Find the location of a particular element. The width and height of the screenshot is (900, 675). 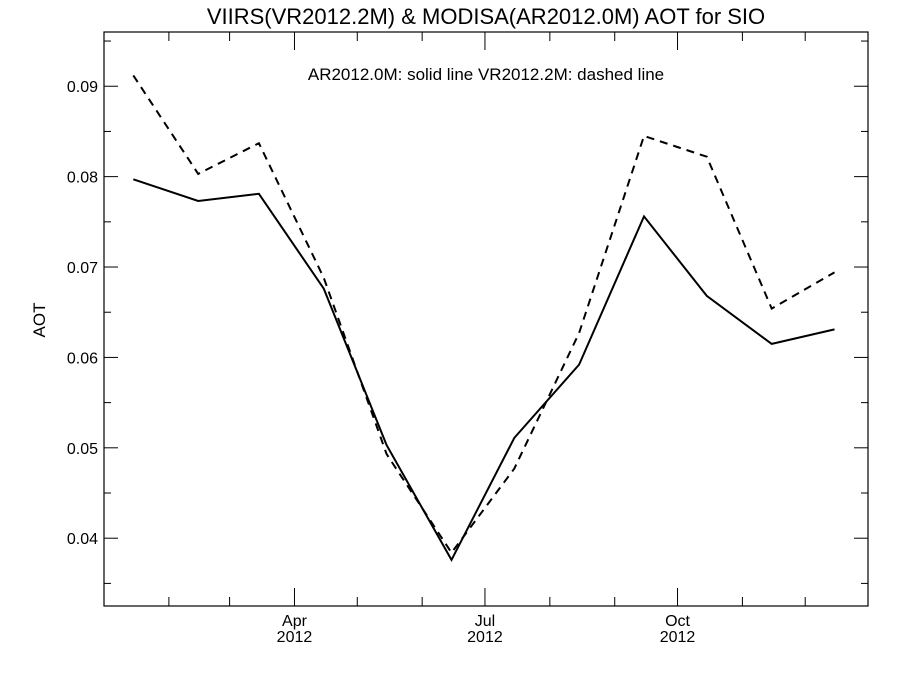

y-tick-label: 0.08 is located at coordinates (82, 178).